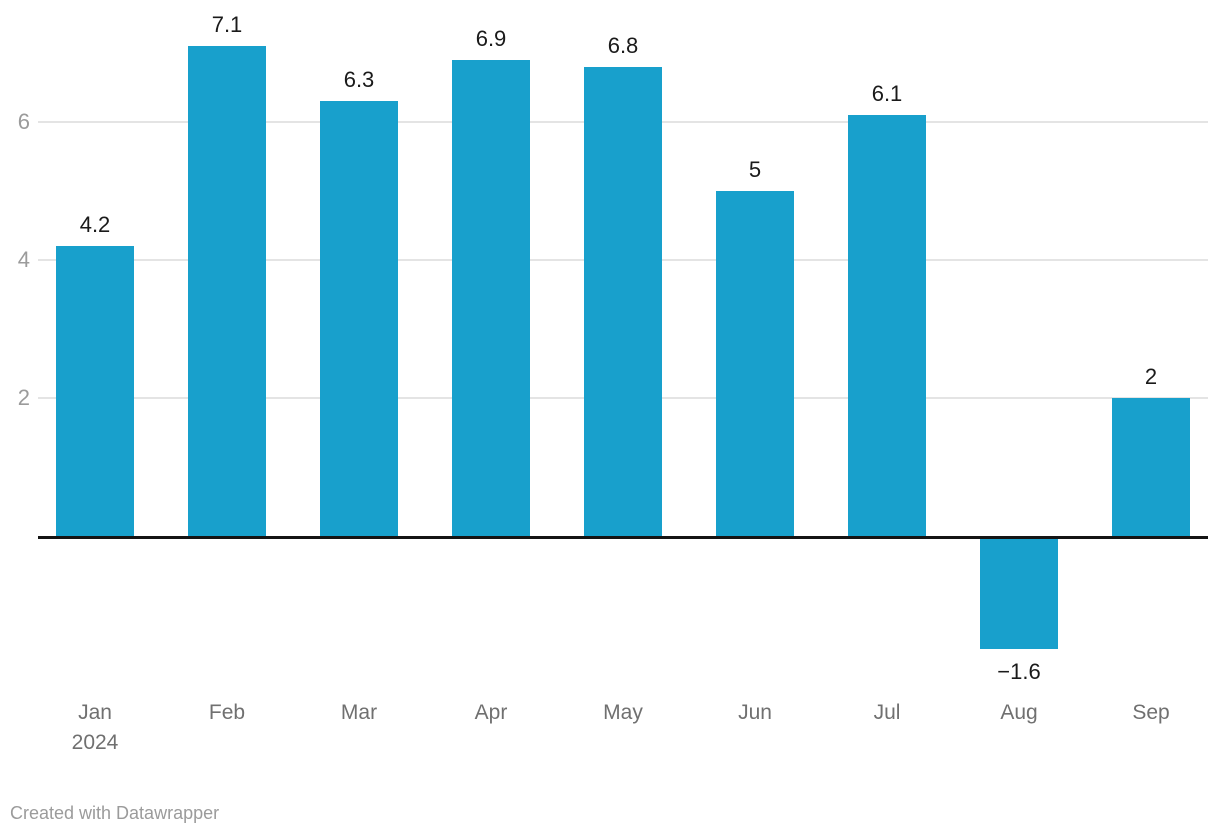  Describe the element at coordinates (227, 25) in the screenshot. I see `value-label-feb: 7.1` at that location.